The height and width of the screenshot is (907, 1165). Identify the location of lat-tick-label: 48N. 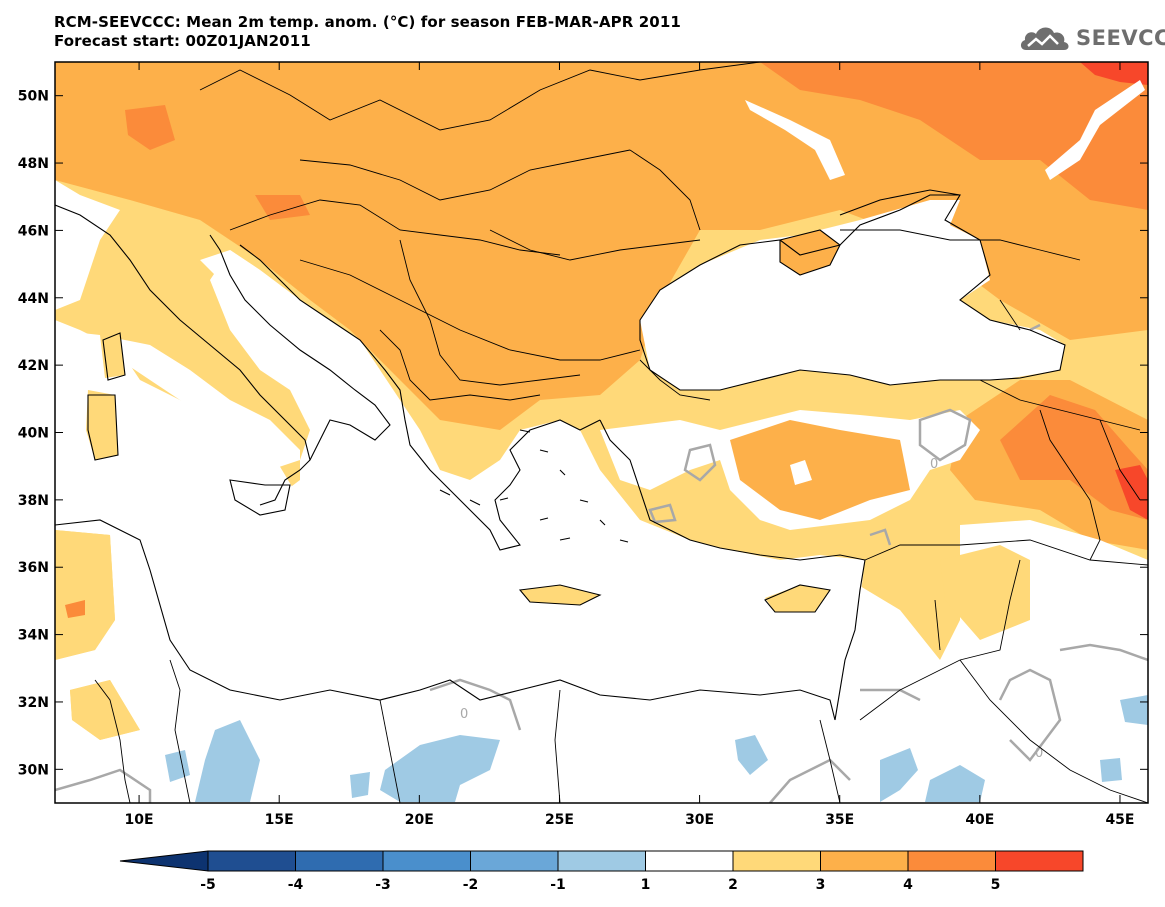
(33, 164).